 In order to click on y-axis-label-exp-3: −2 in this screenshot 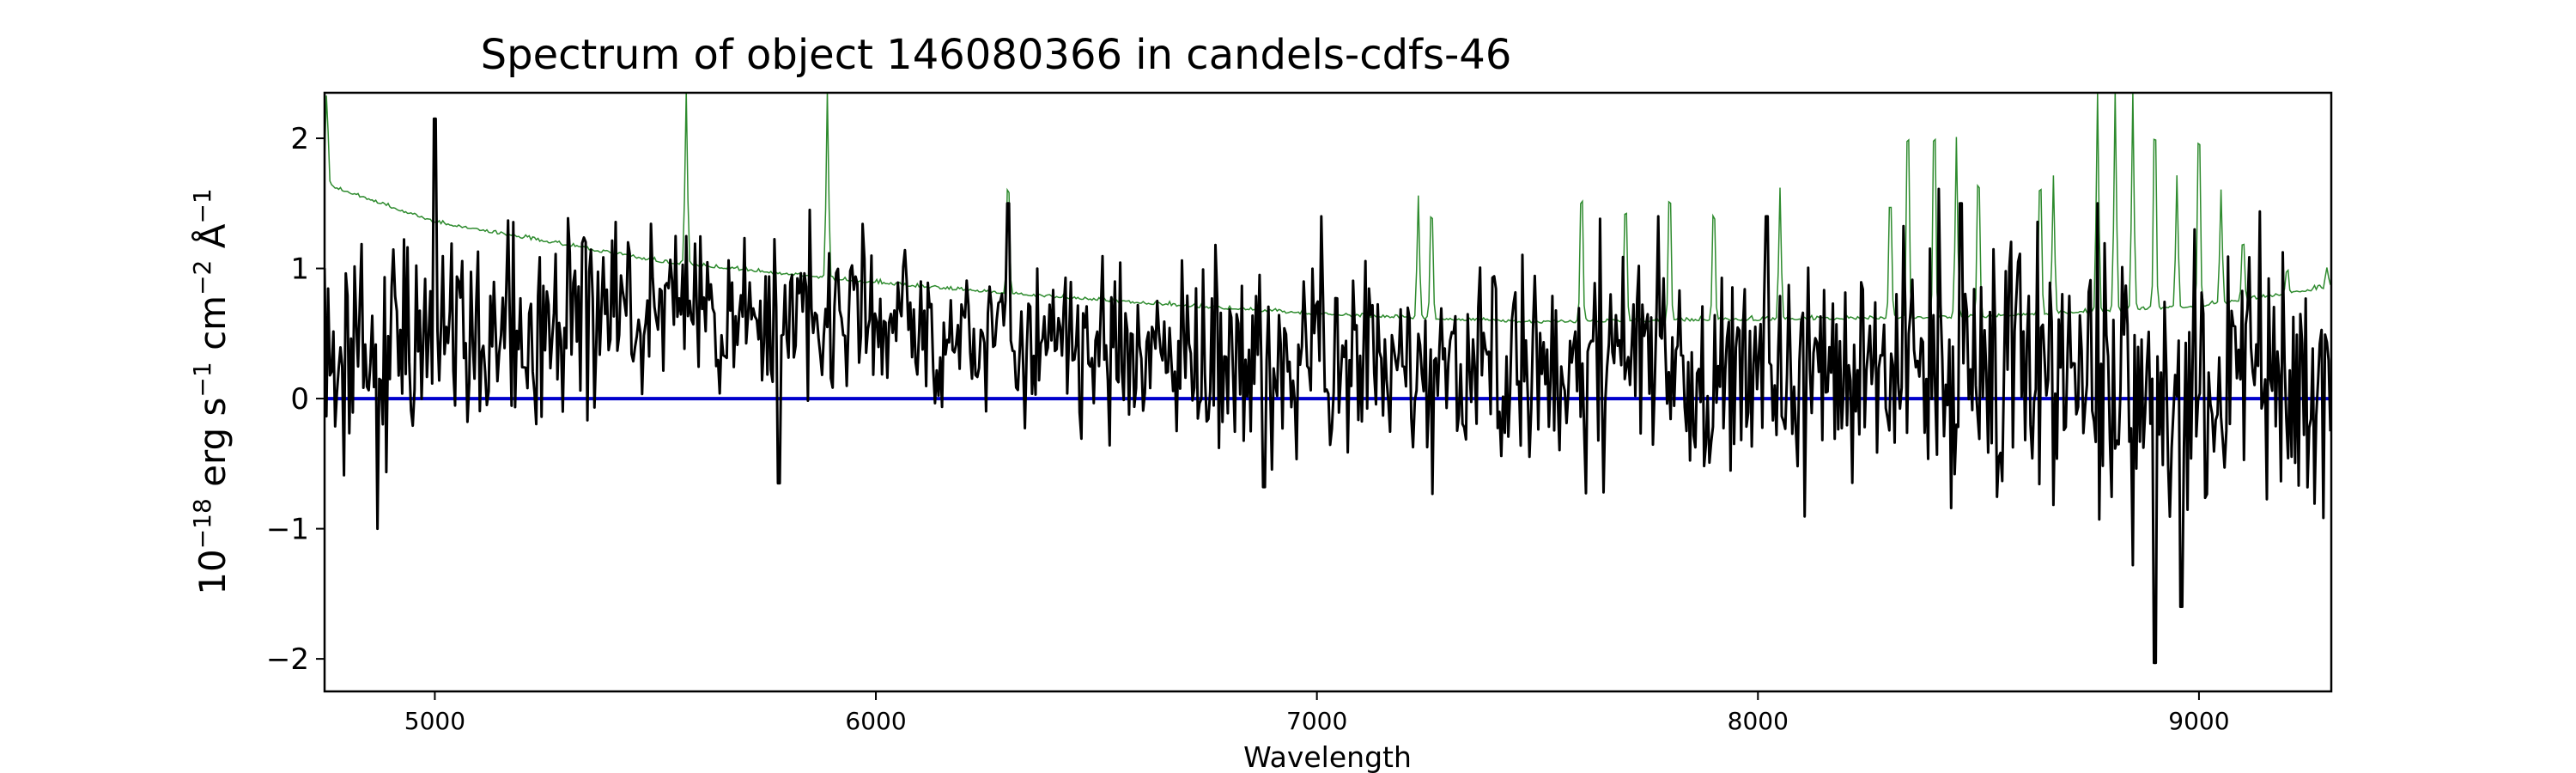, I will do `click(202, 277)`.